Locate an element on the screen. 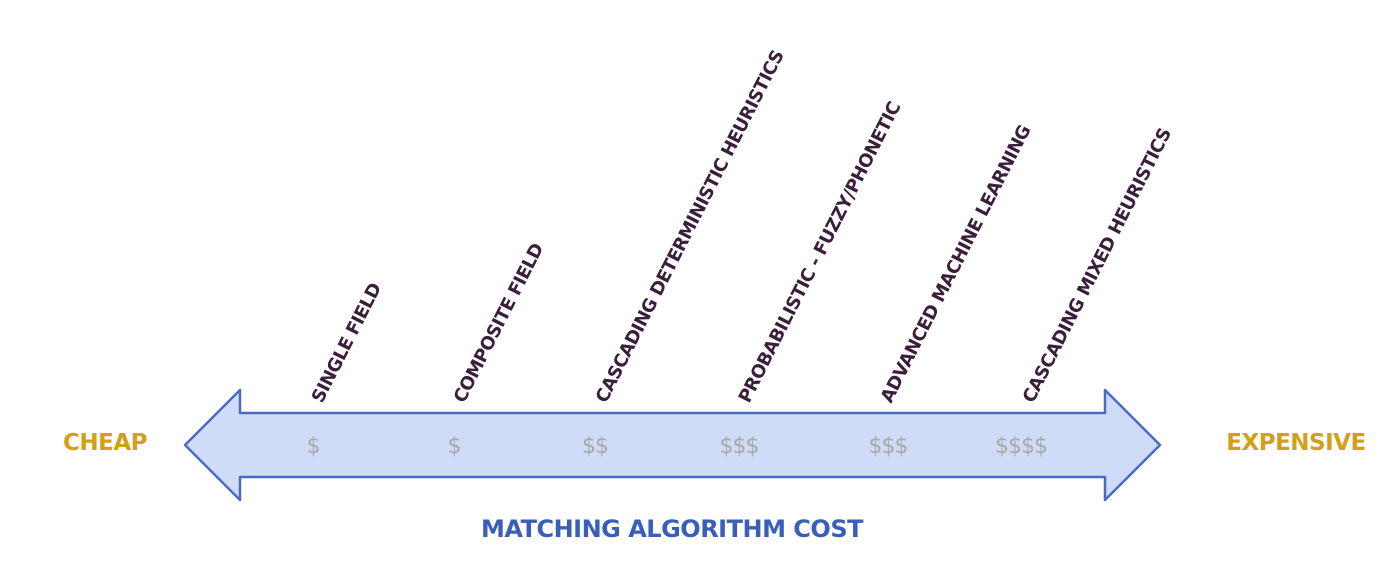 The image size is (1400, 565). cost-label-advanced-ml: $$$ is located at coordinates (888, 446).